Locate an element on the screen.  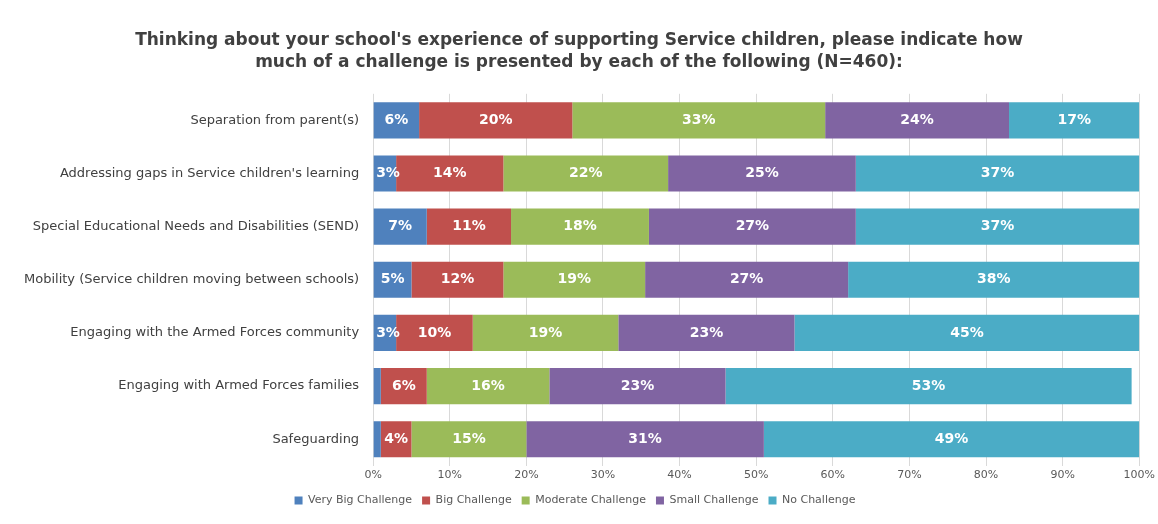
legend-label: Big Challenge is located at coordinates (473, 500).